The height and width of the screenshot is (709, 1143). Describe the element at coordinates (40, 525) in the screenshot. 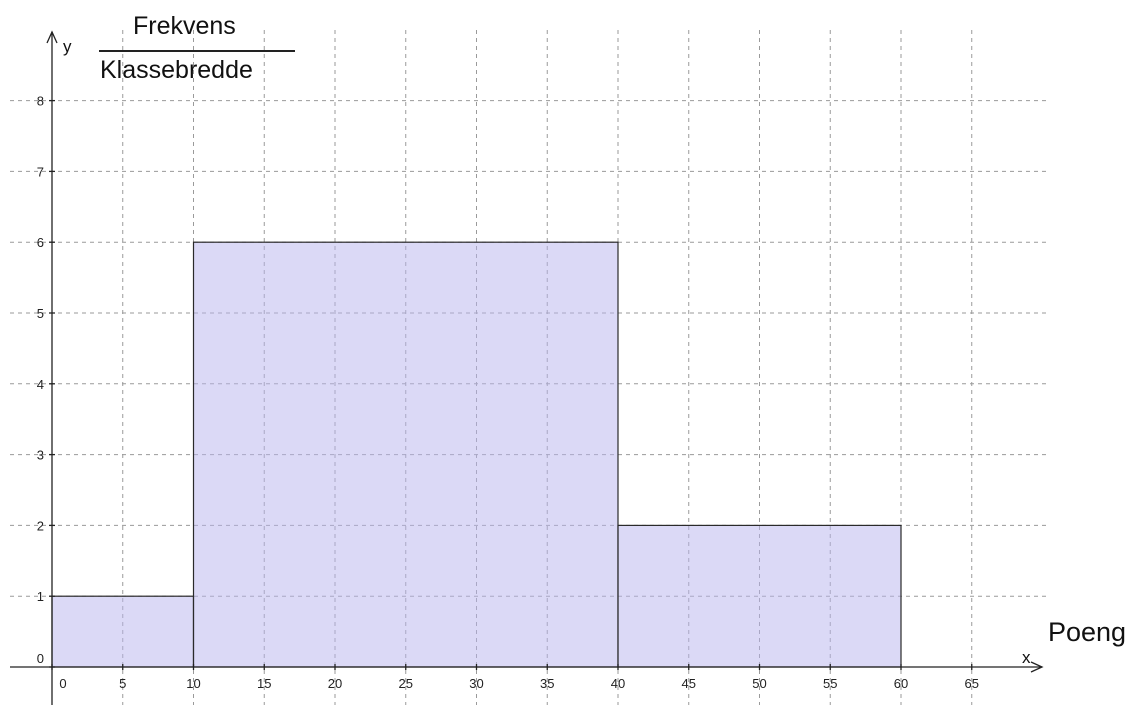

I see `y-tick-label-2: 2` at that location.